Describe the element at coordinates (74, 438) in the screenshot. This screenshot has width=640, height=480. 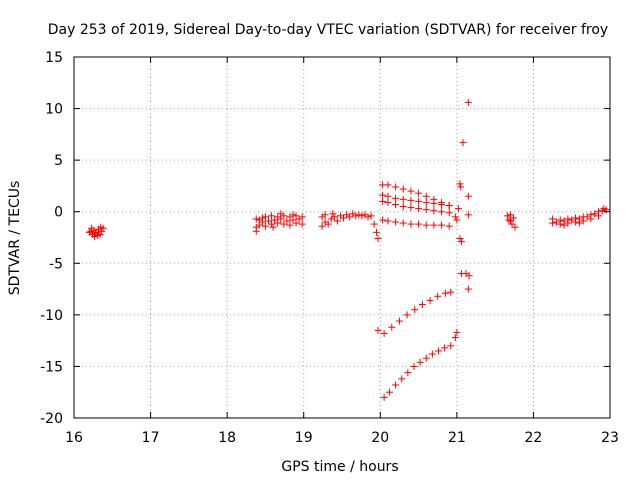
I see `x-tick-label: 16` at that location.